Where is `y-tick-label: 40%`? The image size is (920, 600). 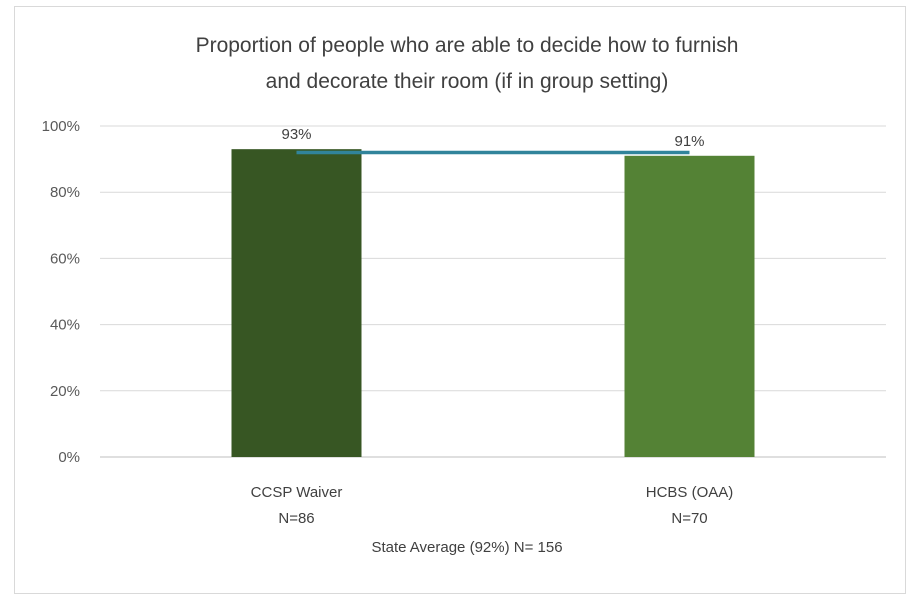 y-tick-label: 40% is located at coordinates (65, 325).